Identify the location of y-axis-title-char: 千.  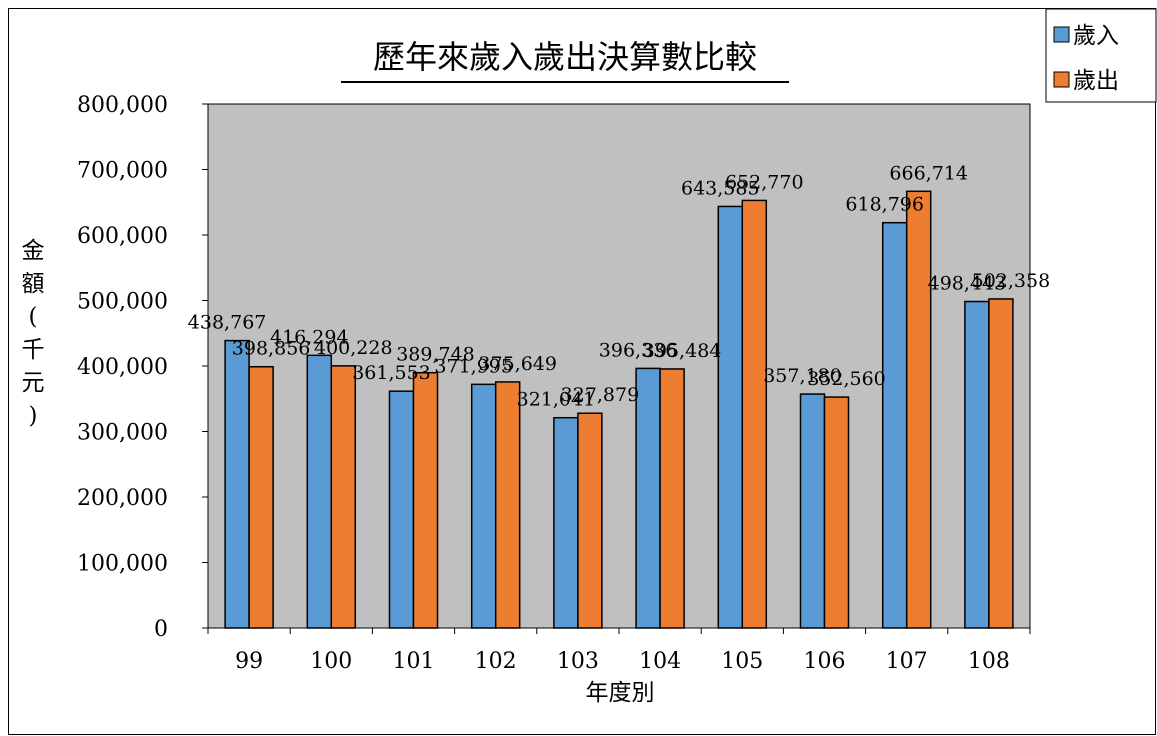
(33, 350).